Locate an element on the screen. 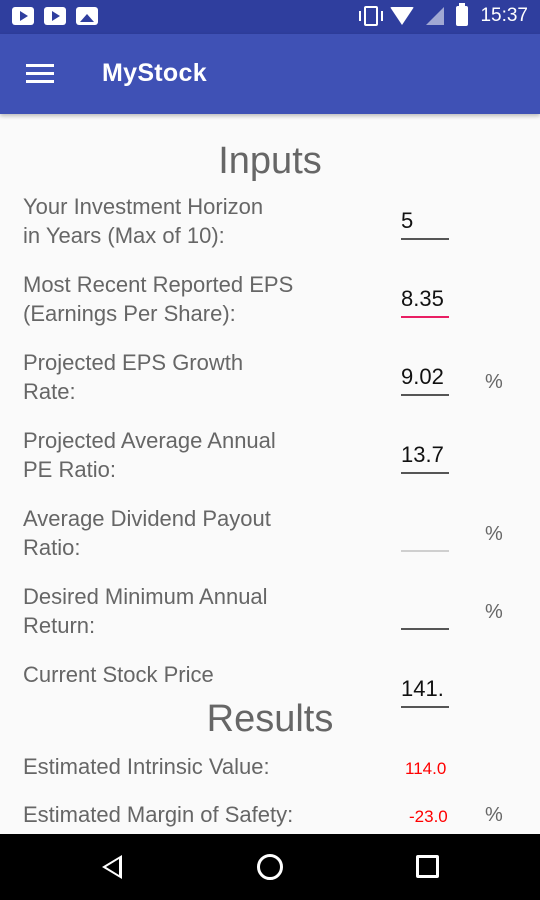  back-icon is located at coordinates (112, 867).